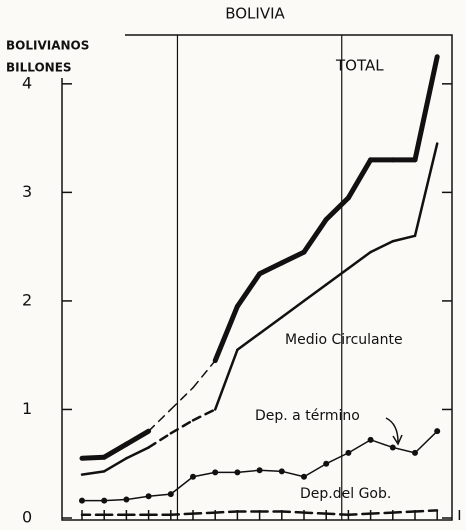  I want to click on series-label: Medio Circulante, so click(344, 340).